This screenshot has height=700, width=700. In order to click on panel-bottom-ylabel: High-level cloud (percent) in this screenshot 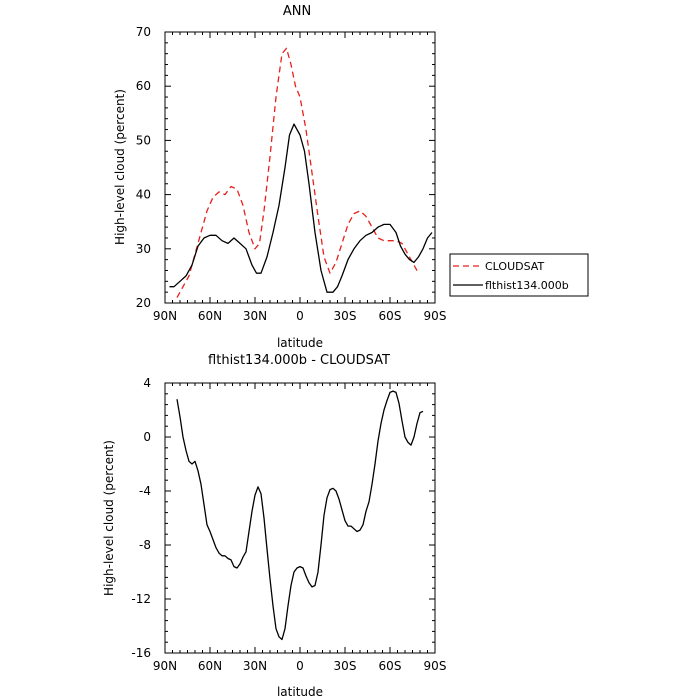, I will do `click(109, 518)`.